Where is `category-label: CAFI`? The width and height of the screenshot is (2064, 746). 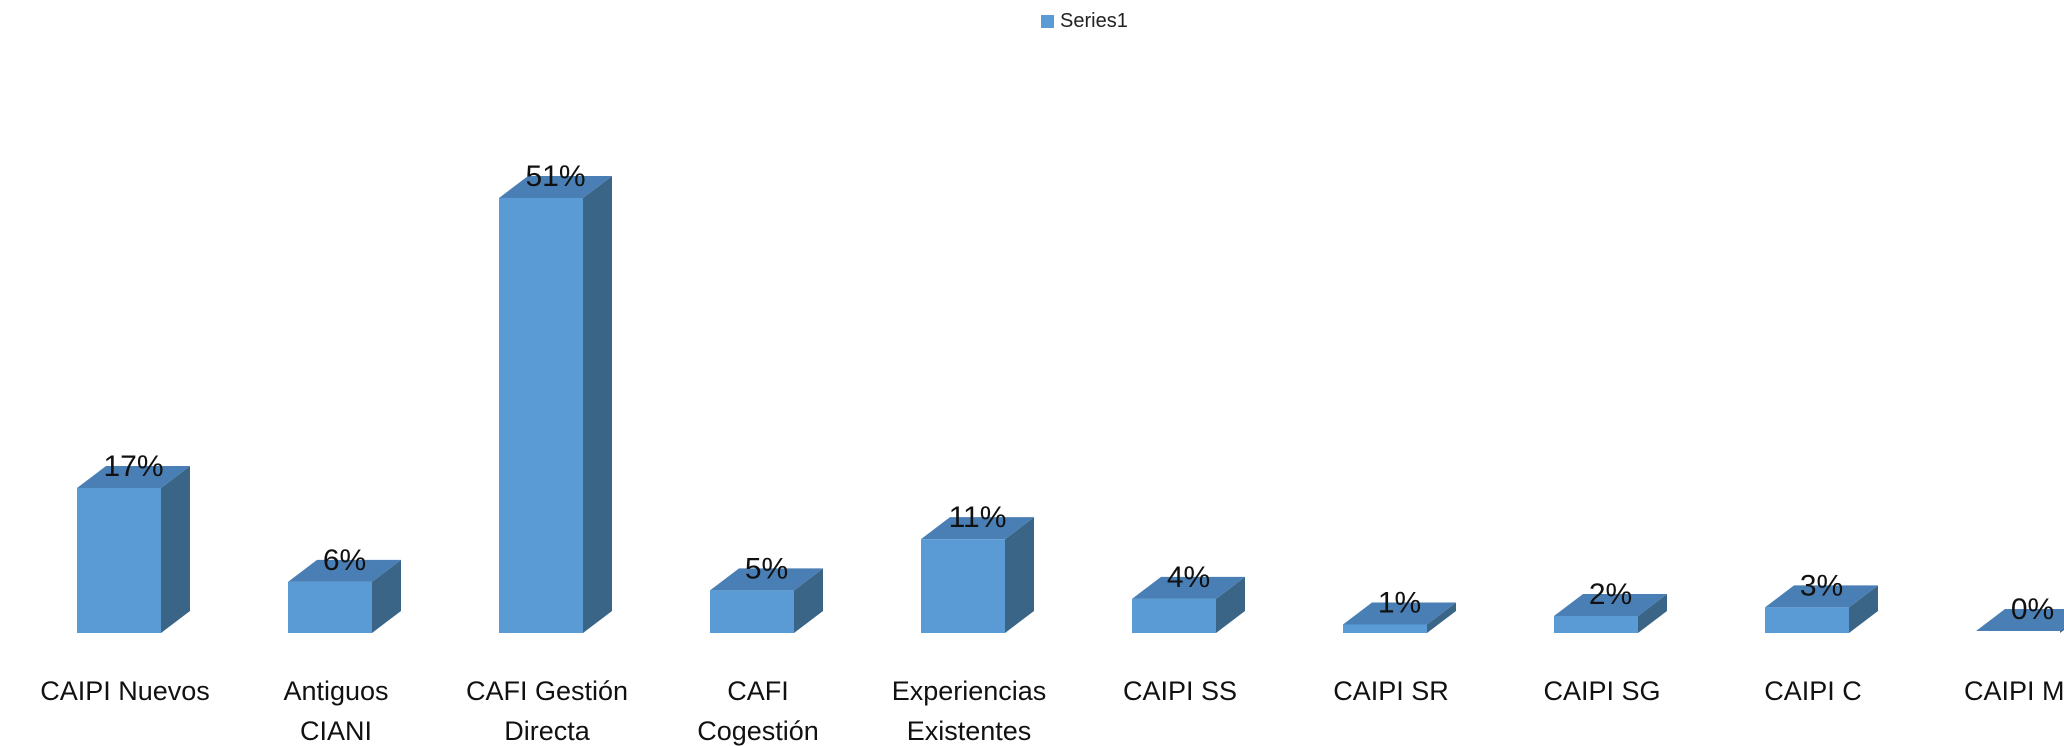 category-label: CAFI is located at coordinates (758, 691).